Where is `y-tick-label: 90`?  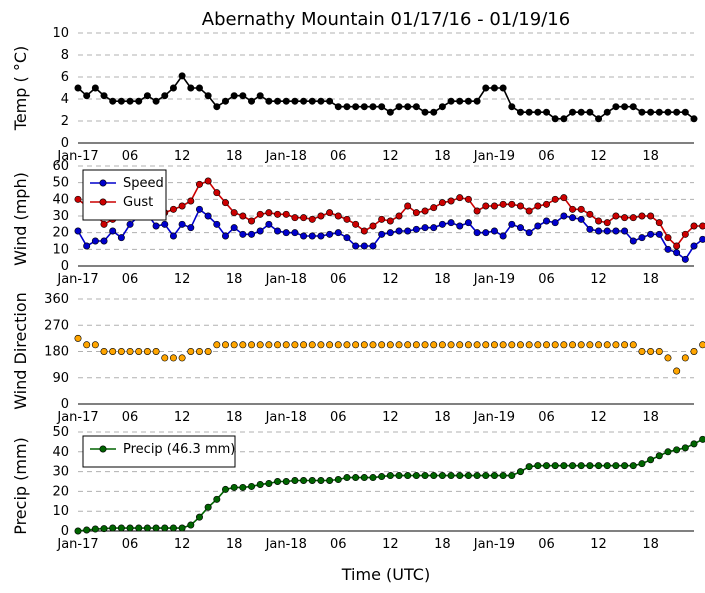
y-tick-label: 90 is located at coordinates (60, 378).